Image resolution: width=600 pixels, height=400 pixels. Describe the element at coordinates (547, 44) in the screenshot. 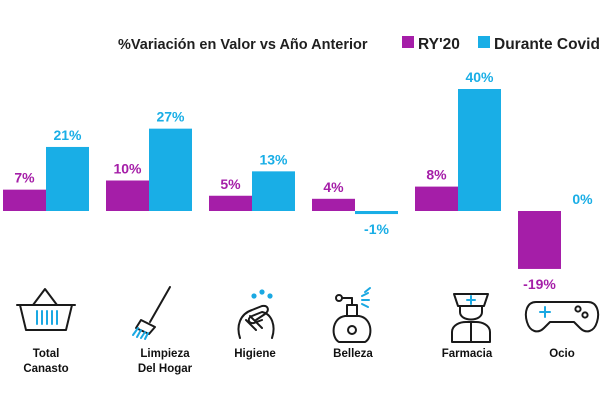

I see `legend-label-1: Durante Covid` at that location.